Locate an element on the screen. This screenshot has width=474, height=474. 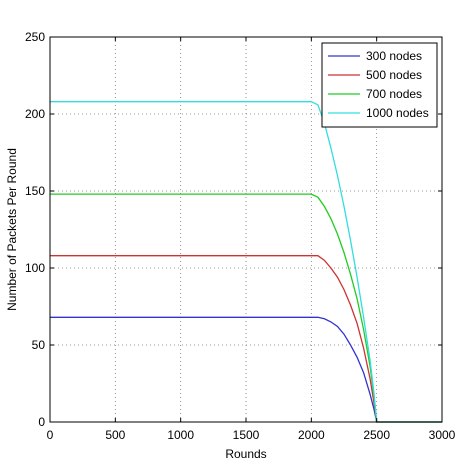
y-tick-label: 150 is located at coordinates (35, 191).